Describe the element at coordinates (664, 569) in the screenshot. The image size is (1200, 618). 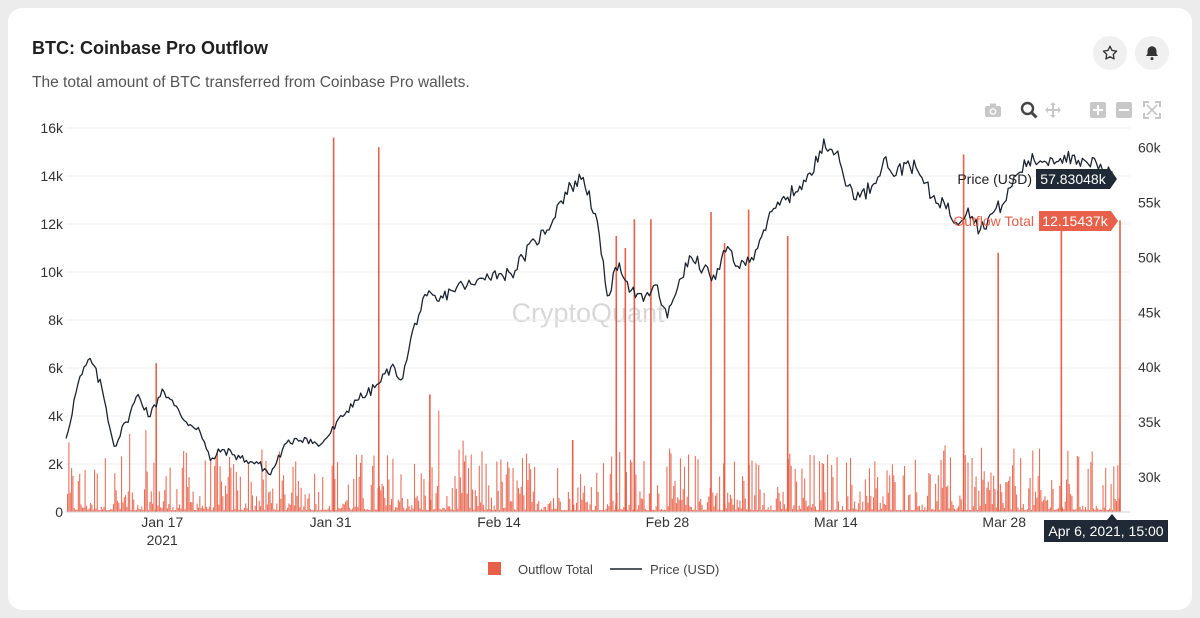
I see `legend-item-price: Price (USD)` at that location.